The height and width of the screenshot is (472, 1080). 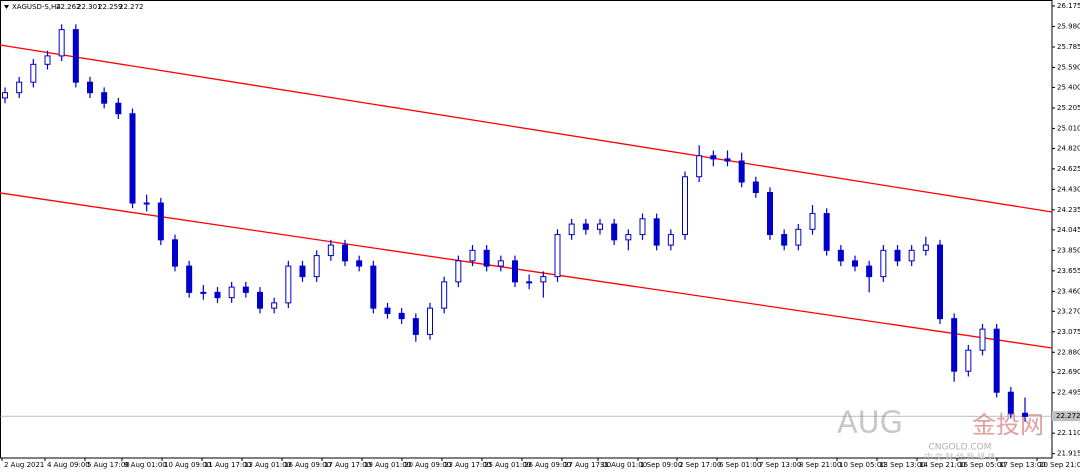 I want to click on y-tick-label: 22.110, so click(x=1068, y=433).